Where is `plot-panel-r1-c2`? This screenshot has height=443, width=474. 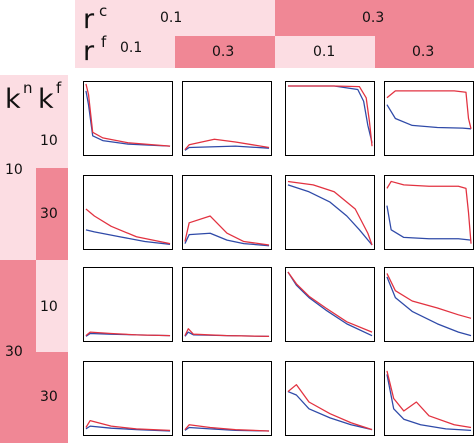
plot-panel-r1-c2 is located at coordinates (227, 118).